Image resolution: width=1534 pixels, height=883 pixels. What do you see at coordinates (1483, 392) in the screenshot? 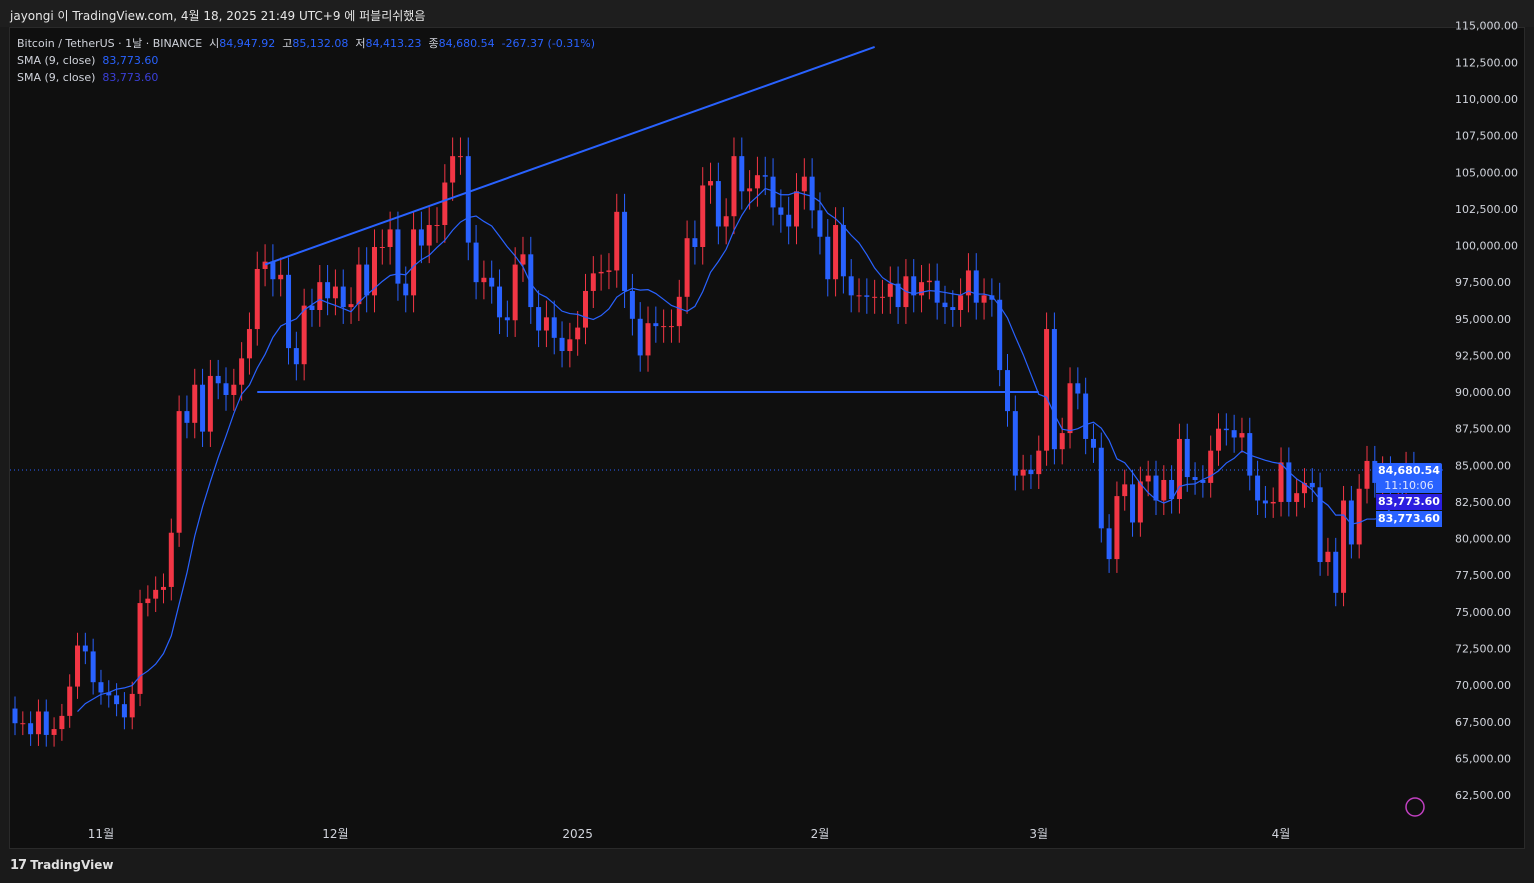
I see `y-tick-label: 90,000.00` at bounding box center [1483, 392].